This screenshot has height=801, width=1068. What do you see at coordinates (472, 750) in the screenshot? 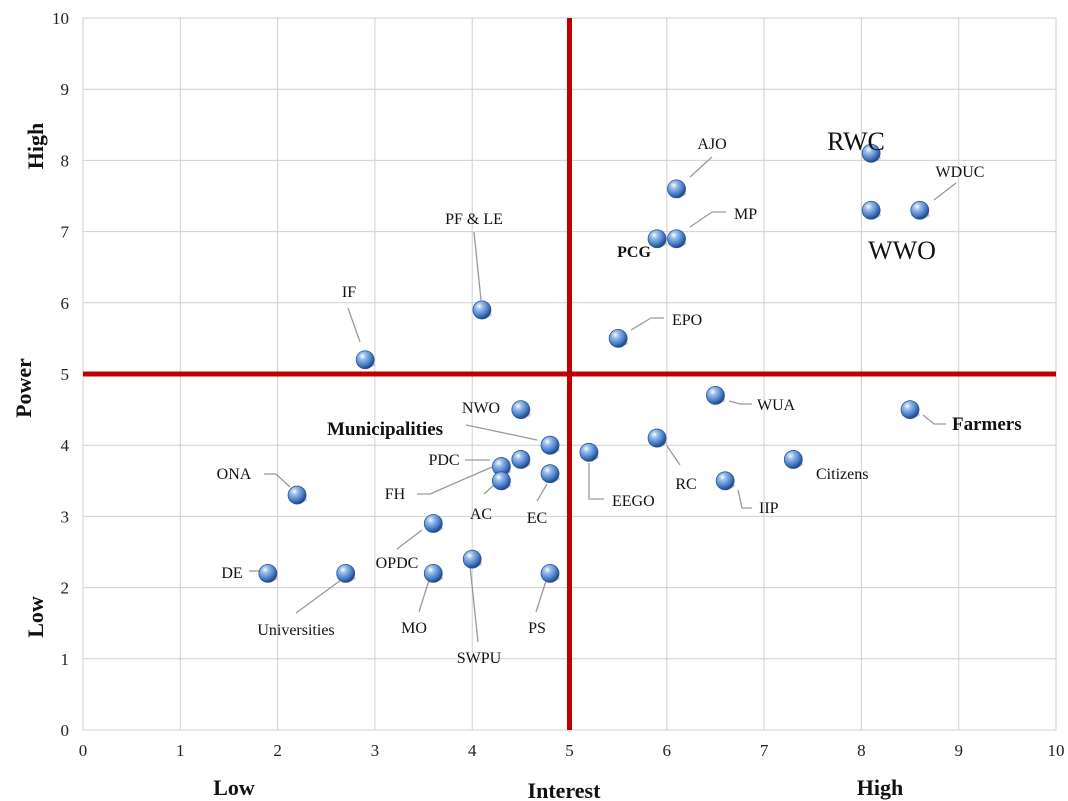
I see `x-tick-label: 4` at bounding box center [472, 750].